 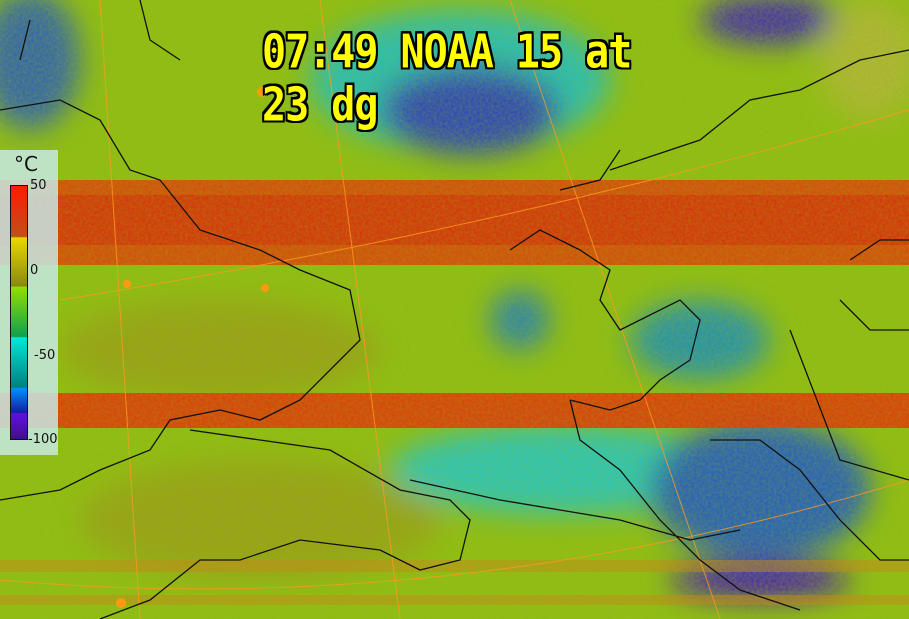 I want to click on legend-tick: 0, so click(x=34, y=270).